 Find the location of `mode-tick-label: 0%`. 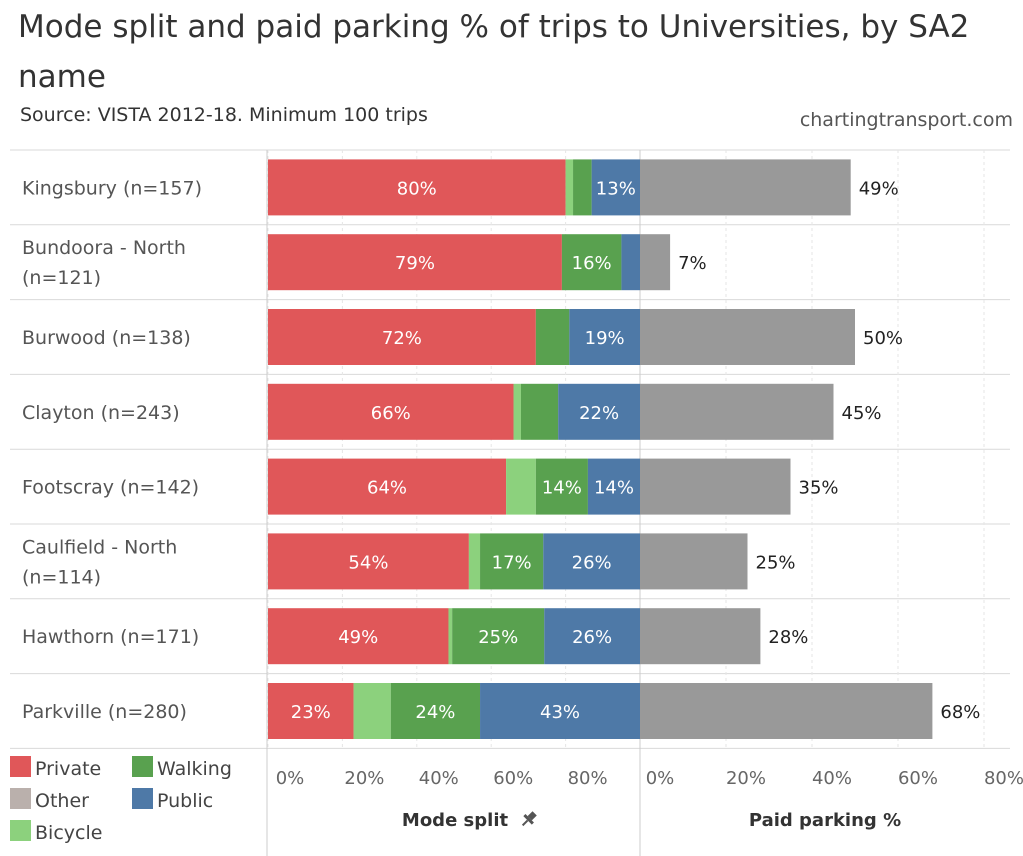

mode-tick-label: 0% is located at coordinates (290, 778).